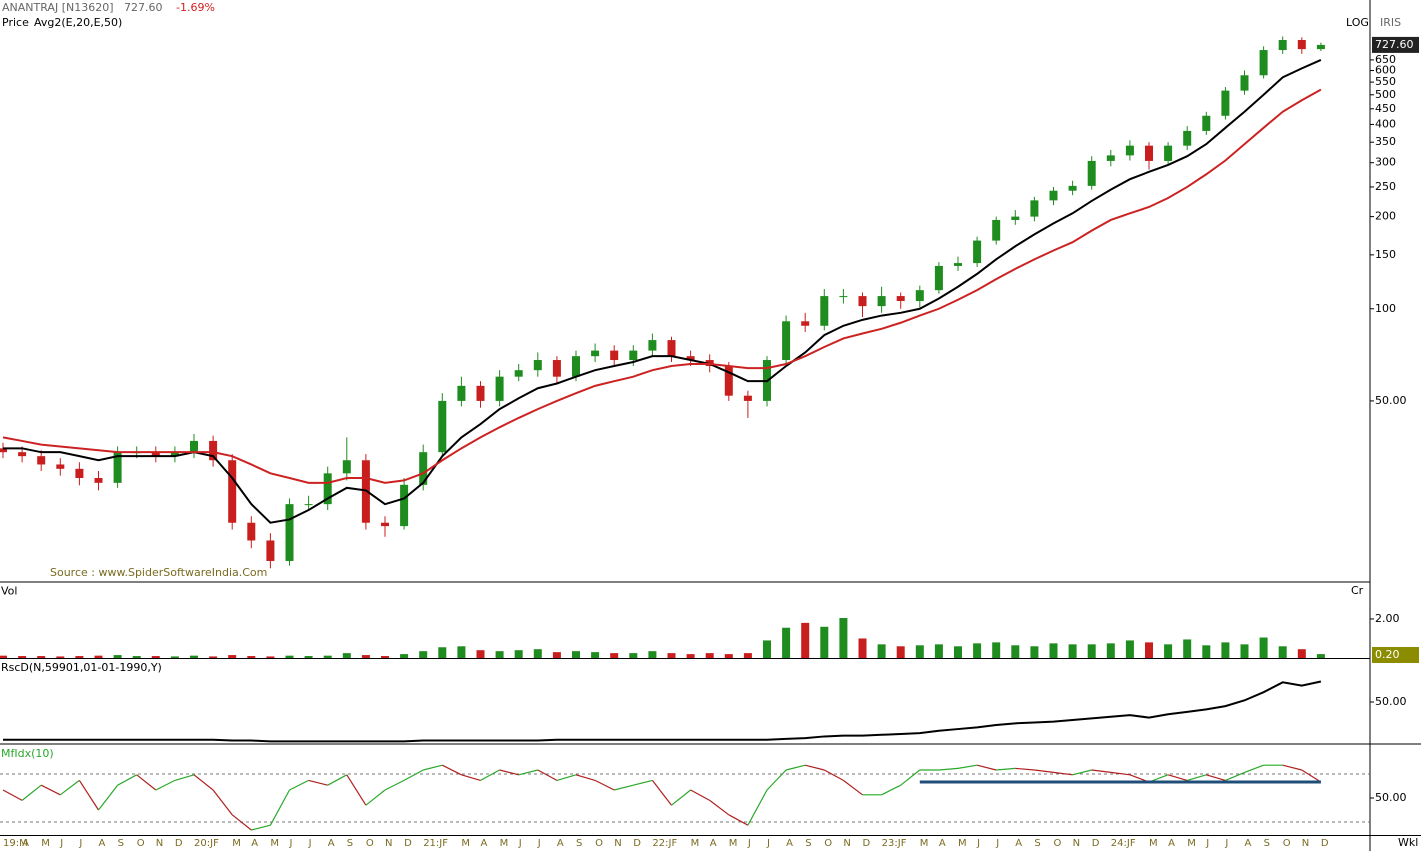 Image resolution: width=1421 pixels, height=851 pixels. What do you see at coordinates (1385, 216) in the screenshot?
I see `y-tick-label: 200` at bounding box center [1385, 216].